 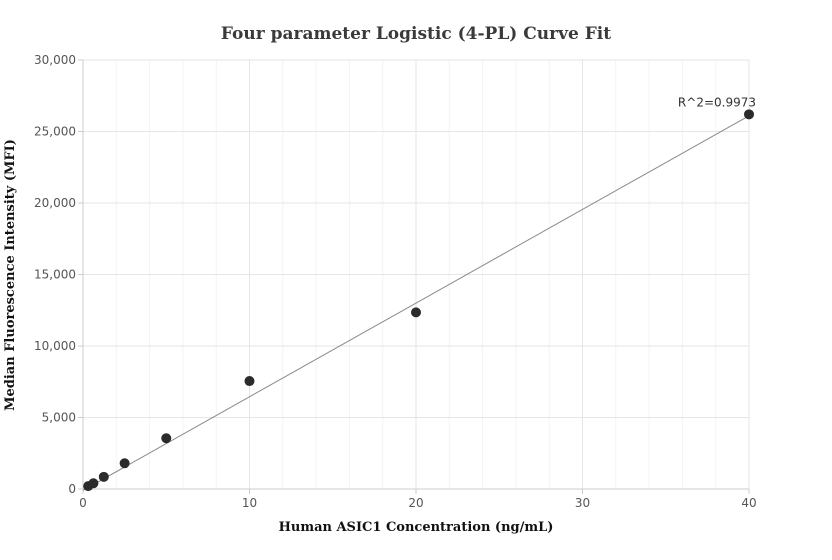 I want to click on y-axis-label: Median Fluorescence Intensity (MFI), so click(x=10, y=275).